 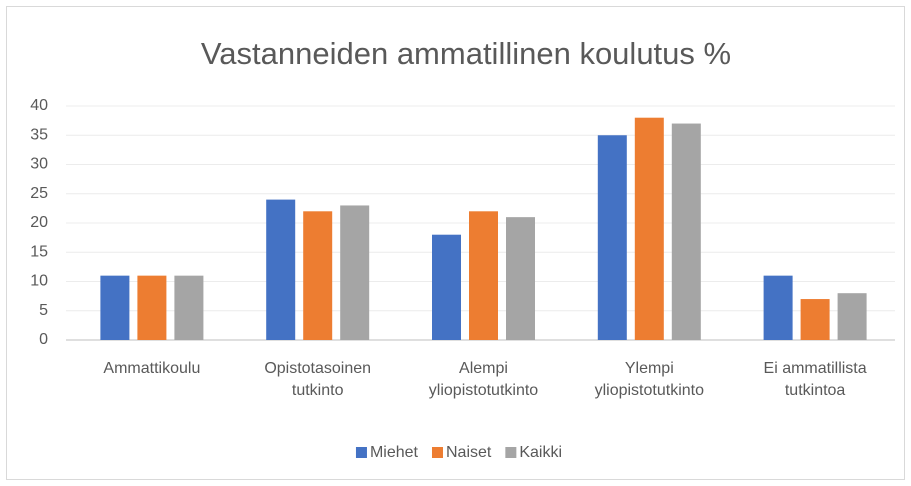 I want to click on chart-title: Vastanneiden ammatillinen koulutus %, so click(x=466, y=53).